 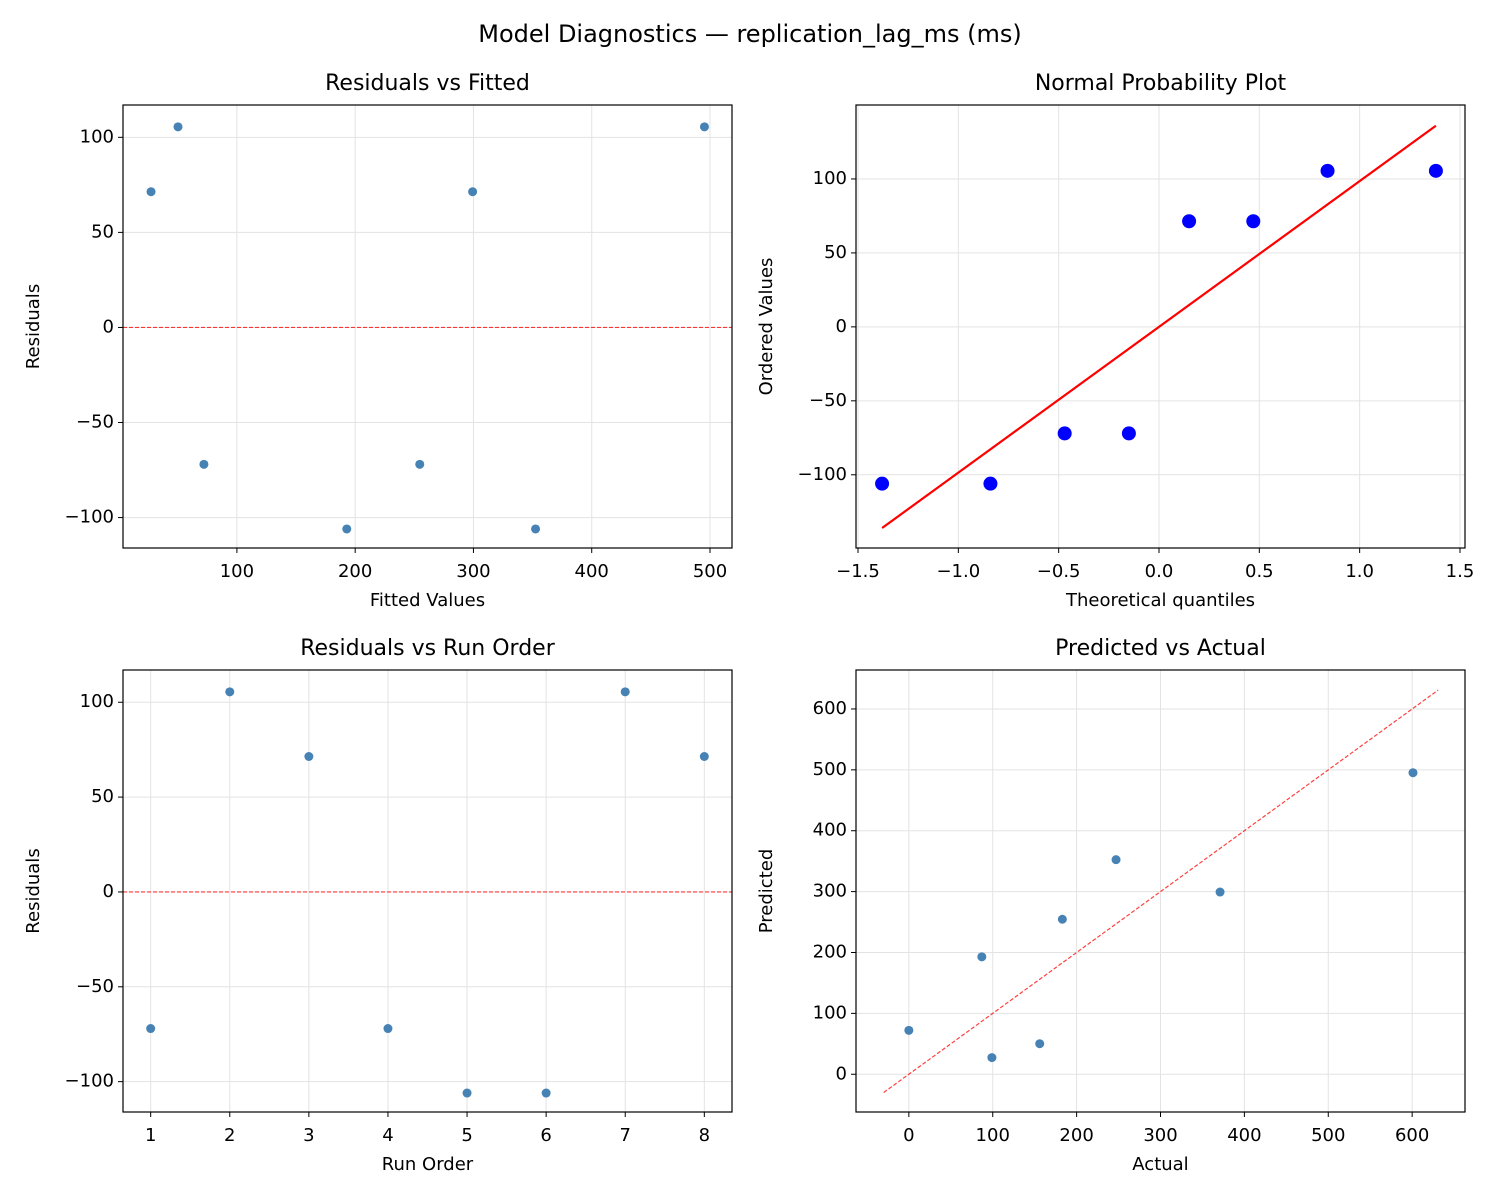 What do you see at coordinates (427, 600) in the screenshot?
I see `x-axis-label: Fitted Values` at bounding box center [427, 600].